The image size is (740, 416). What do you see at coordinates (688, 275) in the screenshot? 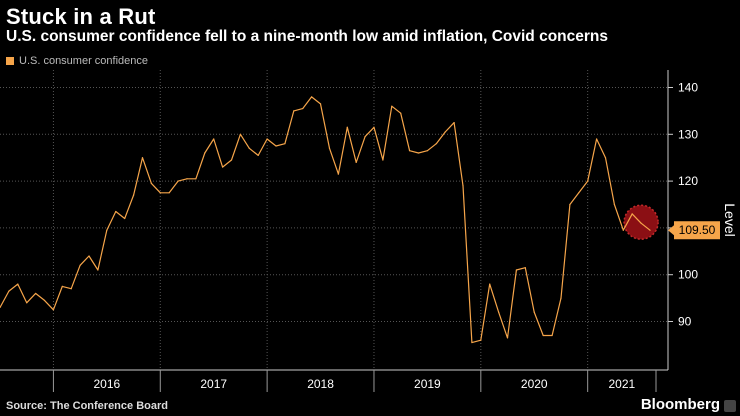
I see `y-tick-label: 100` at bounding box center [688, 275].